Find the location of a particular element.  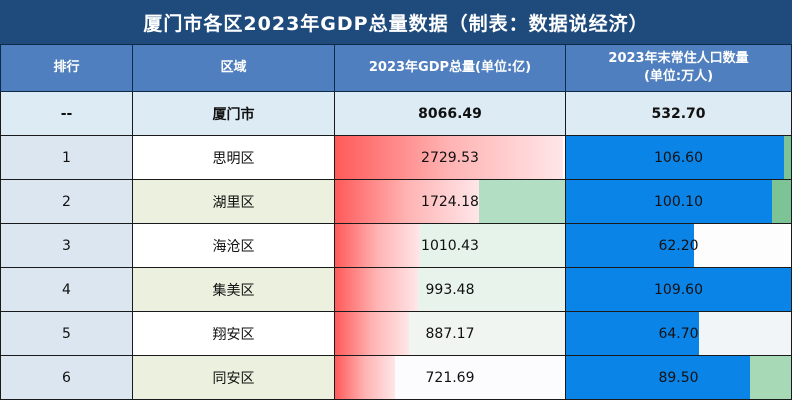

table-row: 4 集美区 993.48 109.60 is located at coordinates (396, 290).